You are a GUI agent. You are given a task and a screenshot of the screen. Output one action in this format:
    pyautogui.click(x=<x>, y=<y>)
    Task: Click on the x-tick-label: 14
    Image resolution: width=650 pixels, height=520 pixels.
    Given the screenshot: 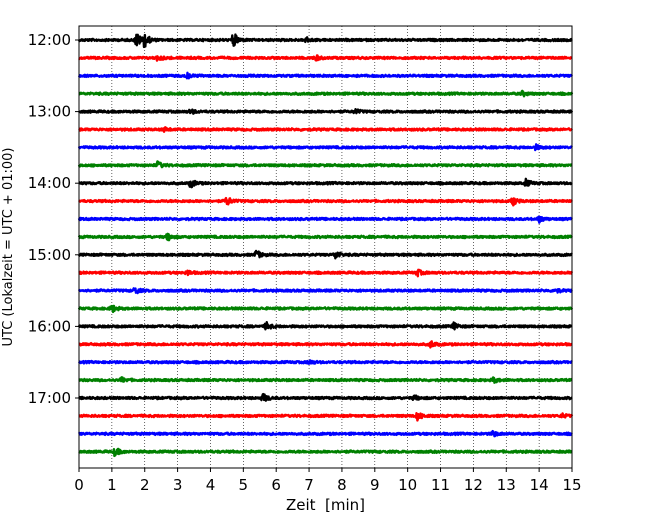 What is the action you would take?
    pyautogui.click(x=539, y=485)
    